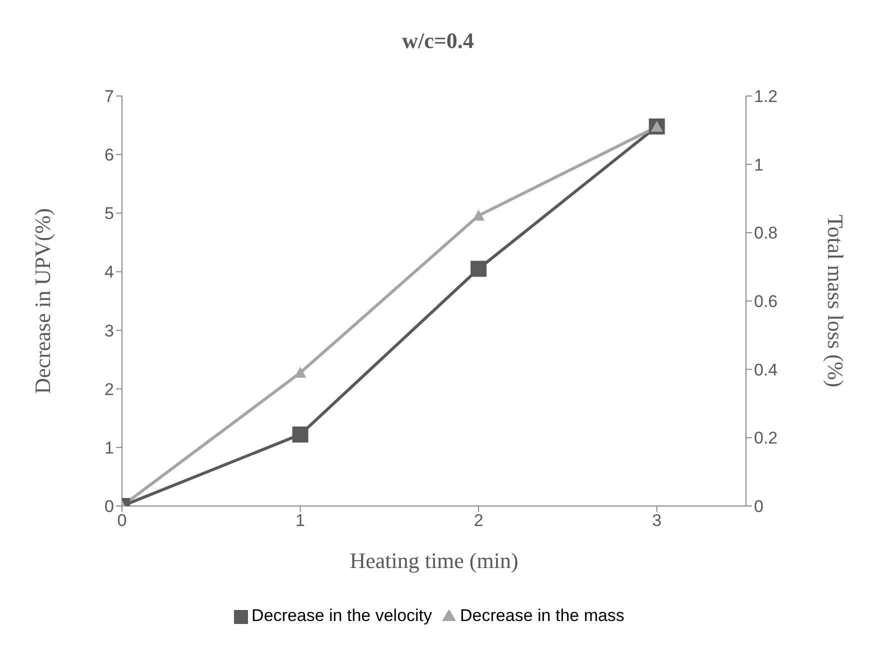 The image size is (870, 651). What do you see at coordinates (109, 448) in the screenshot?
I see `y-tick-label: 1` at bounding box center [109, 448].